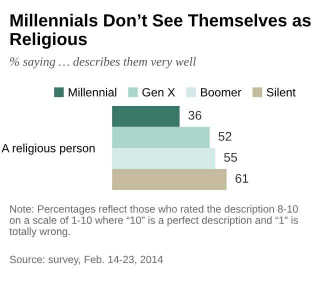  I want to click on text: Note: Percentages reflect those who rated the description 8-10 on a scale of 1-10 where “10” is a perfect description and “1” is totally wrong., so click(154, 221).